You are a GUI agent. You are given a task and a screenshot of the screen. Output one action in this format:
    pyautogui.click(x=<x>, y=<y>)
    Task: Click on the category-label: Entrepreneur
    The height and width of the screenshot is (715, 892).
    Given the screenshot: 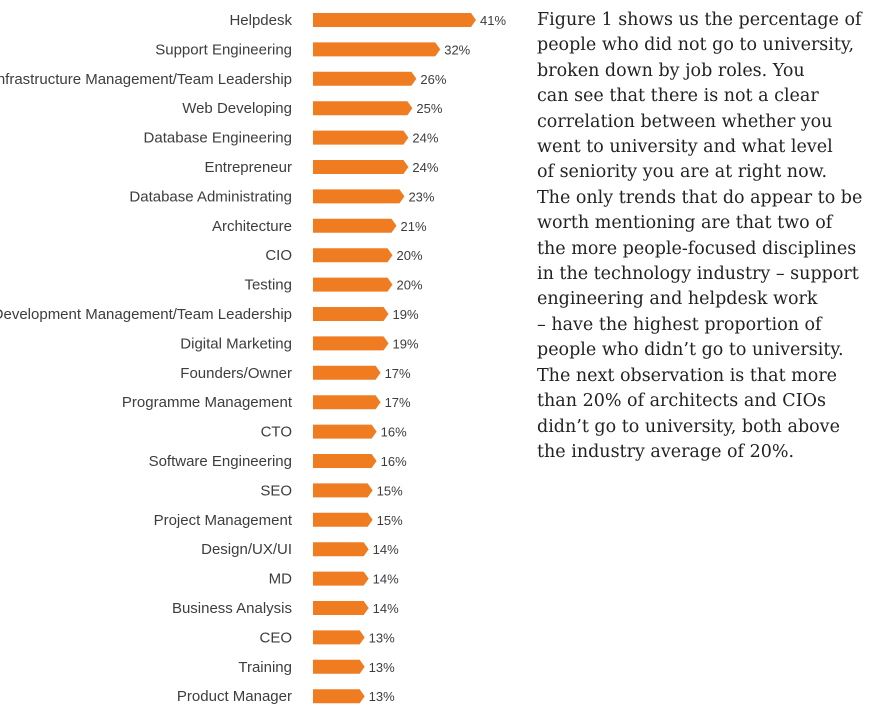 What is the action you would take?
    pyautogui.click(x=248, y=167)
    